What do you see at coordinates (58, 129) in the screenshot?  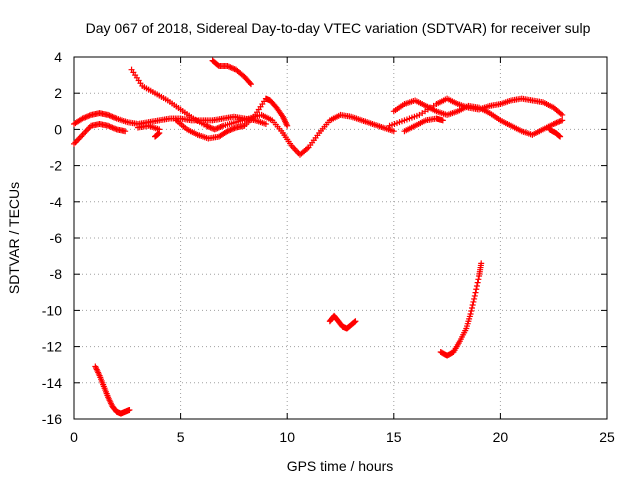 I see `y-tick-label: 0` at bounding box center [58, 129].